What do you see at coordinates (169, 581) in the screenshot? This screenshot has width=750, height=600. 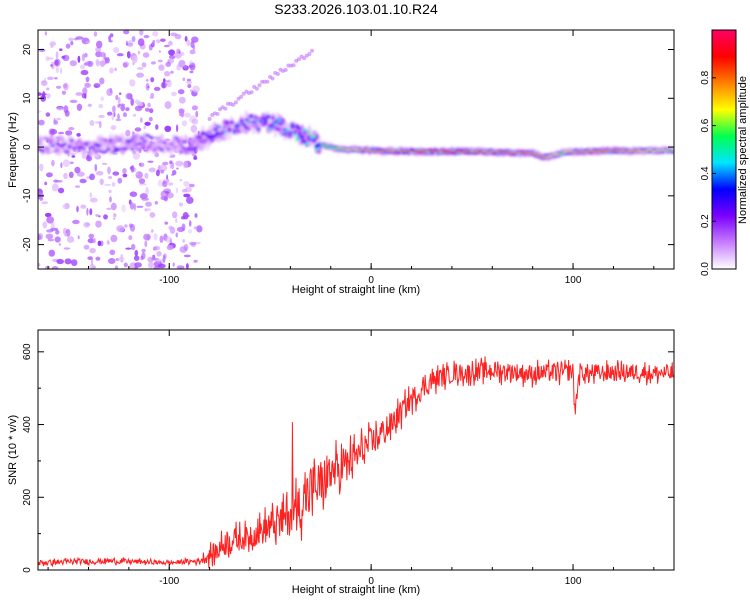 I see `x-tick-label: -100` at bounding box center [169, 581].